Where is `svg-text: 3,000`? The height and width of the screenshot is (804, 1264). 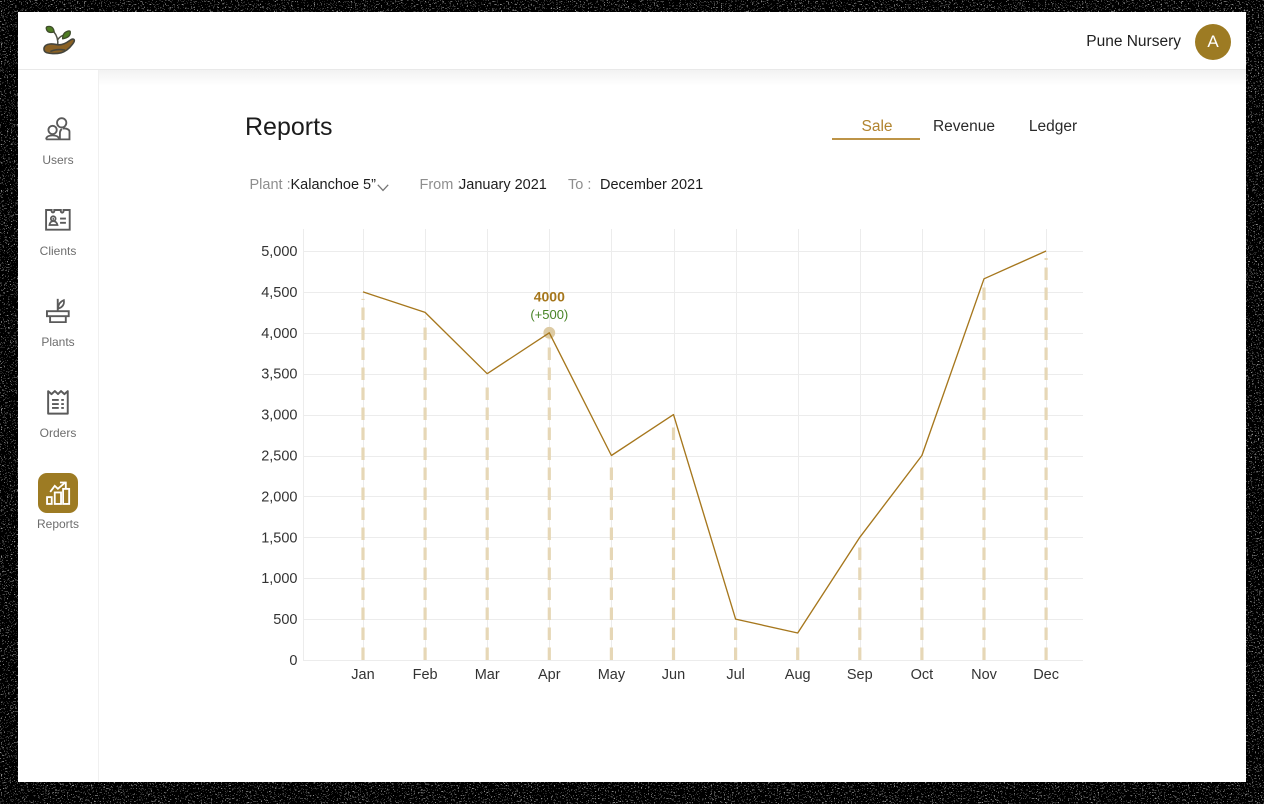 svg-text: 3,000 is located at coordinates (279, 416).